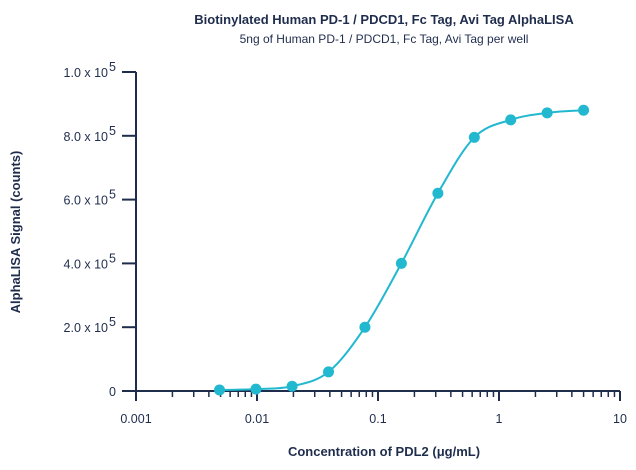  Describe the element at coordinates (86, 328) in the screenshot. I see `y-tick-label: 2.0 x 10` at that location.